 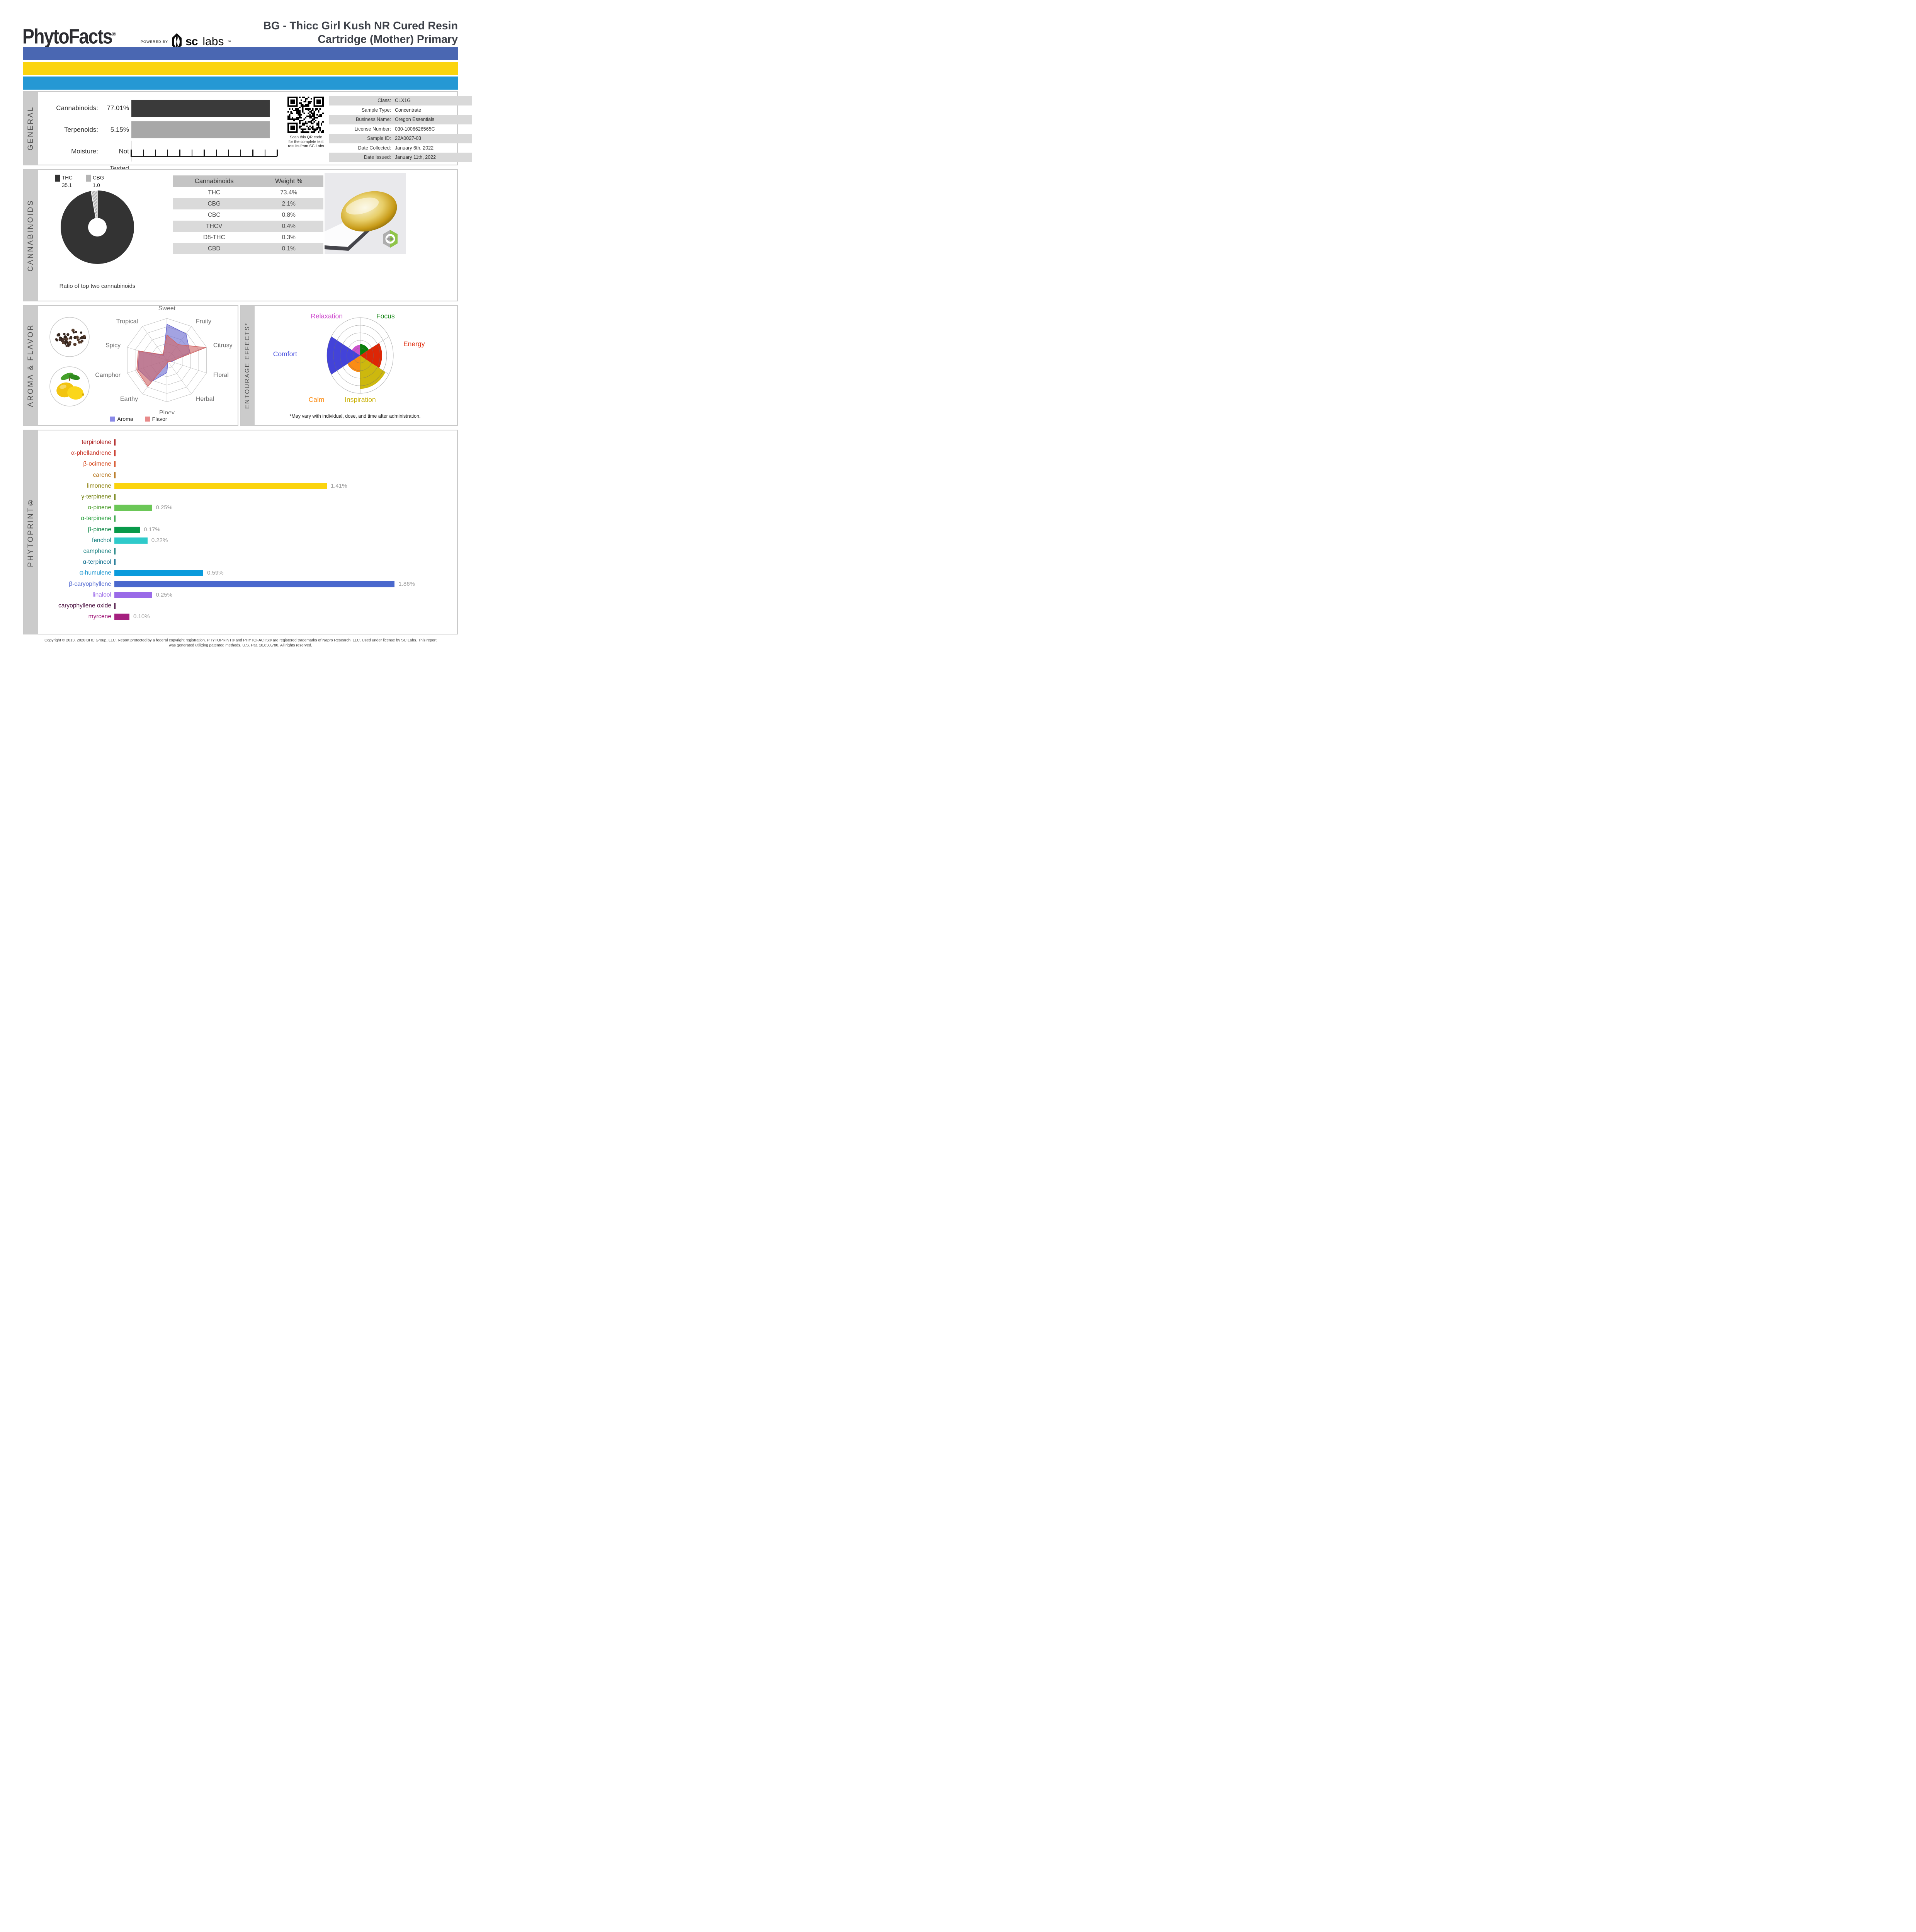 What do you see at coordinates (305, 115) in the screenshot?
I see `qr-code` at bounding box center [305, 115].